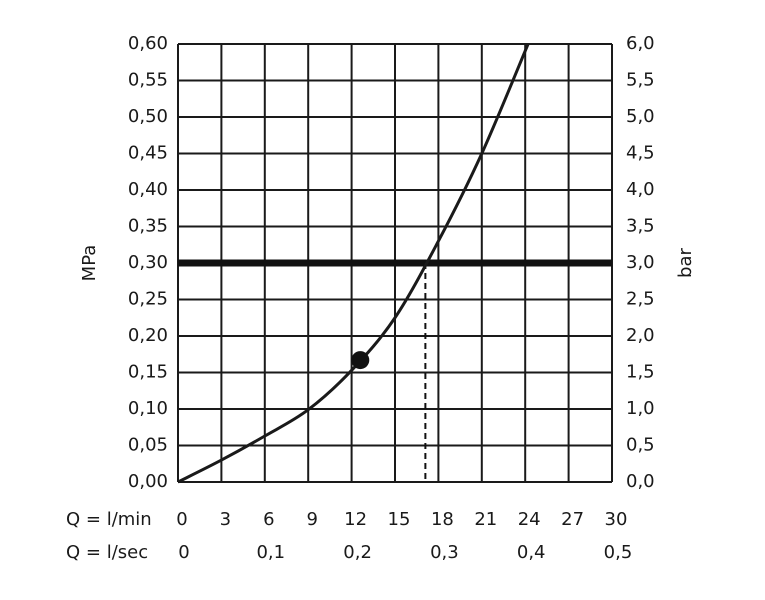  I want to click on x-tick-label: 21, so click(485, 519).